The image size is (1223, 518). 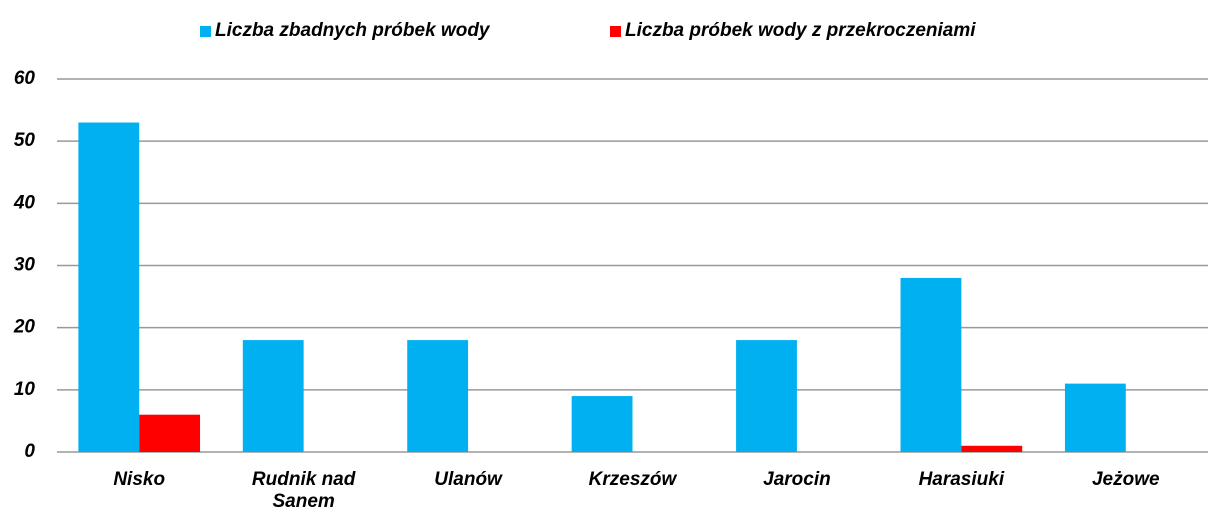 I want to click on legend-label: Liczba zbadnych próbek wody, so click(x=352, y=30).